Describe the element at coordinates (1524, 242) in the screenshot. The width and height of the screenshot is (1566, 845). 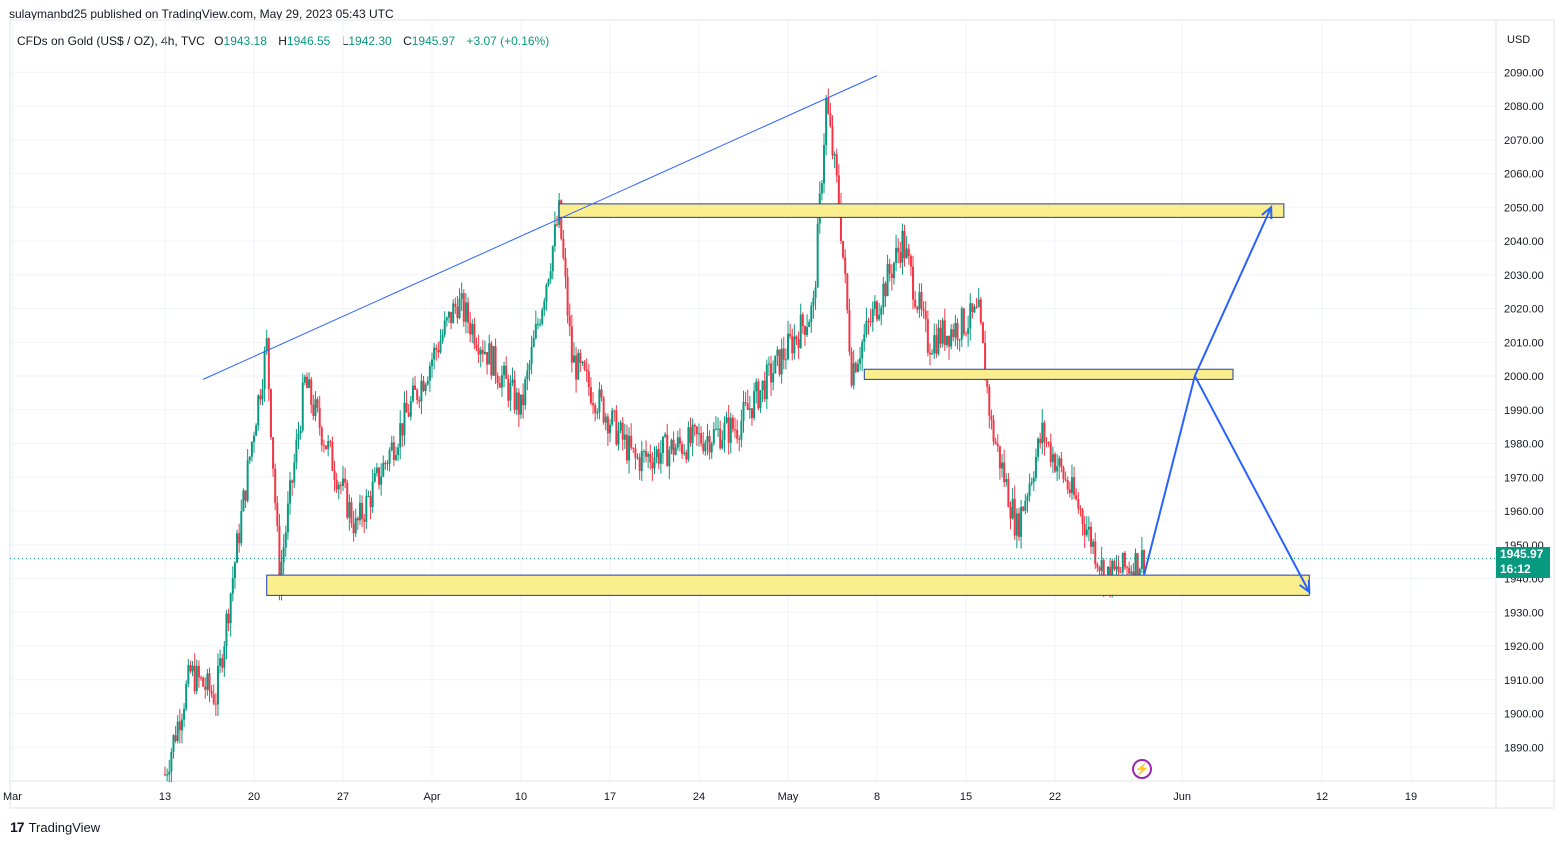
I see `y-tick-label: 2040.00` at that location.